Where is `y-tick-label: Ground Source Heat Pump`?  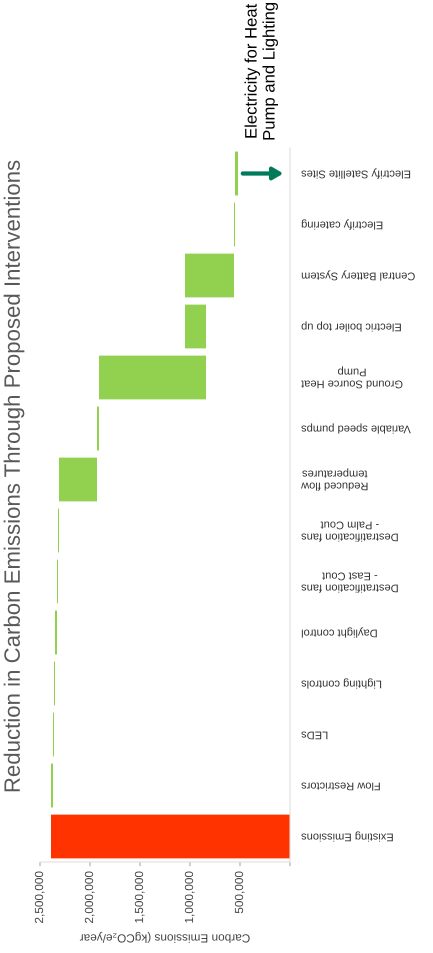
y-tick-label: Ground Source Heat Pump is located at coordinates (351, 377).